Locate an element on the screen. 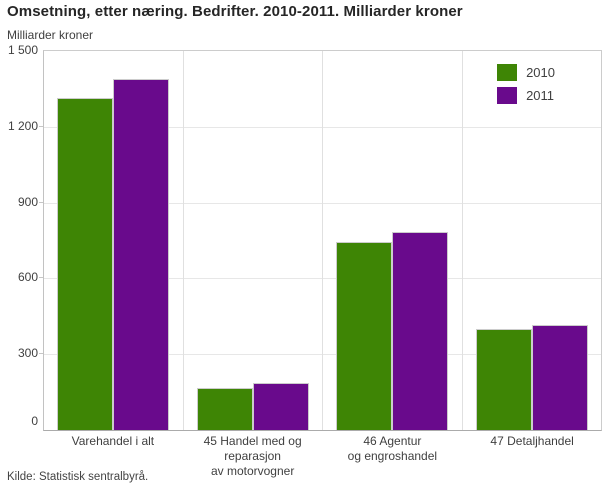 This screenshot has width=610, height=488. y-tick-label: 0 is located at coordinates (34, 421).